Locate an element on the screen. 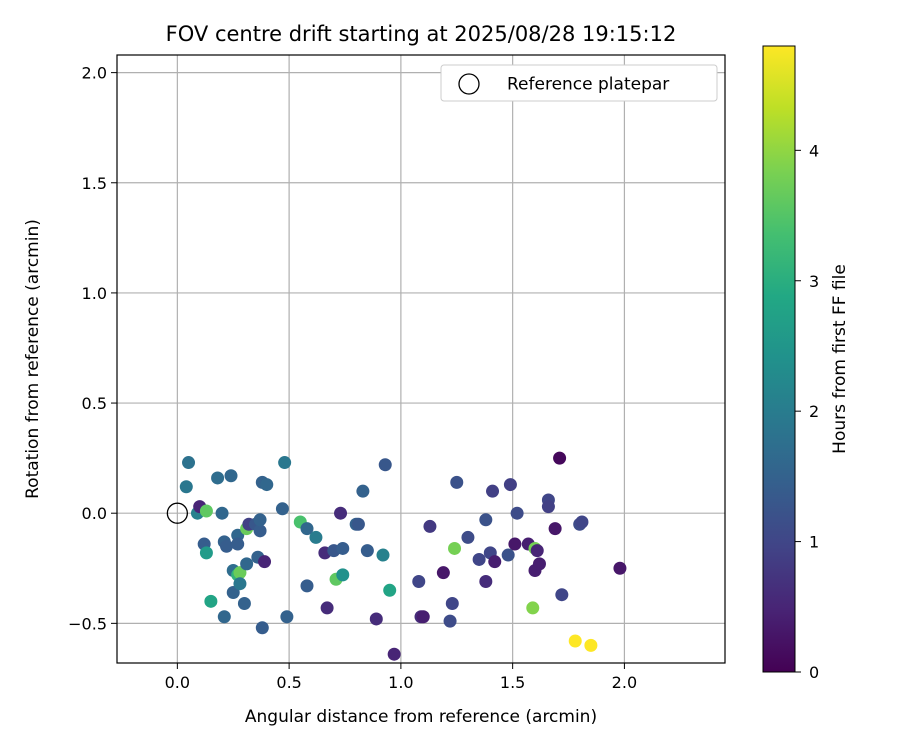 Image resolution: width=900 pixels, height=750 pixels. reference-marker is located at coordinates (177, 513).